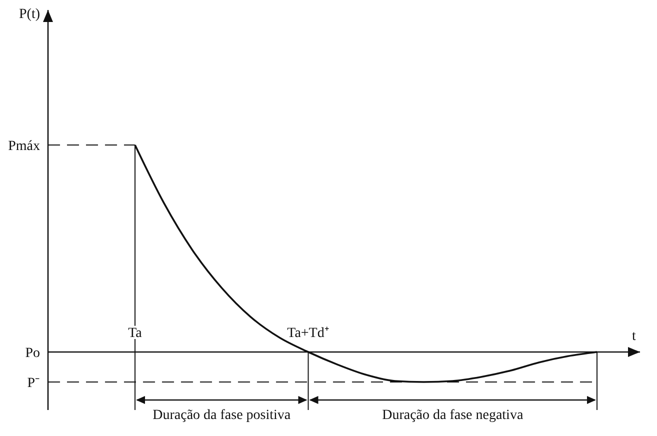  Describe the element at coordinates (33, 383) in the screenshot. I see `text: P⁻` at that location.